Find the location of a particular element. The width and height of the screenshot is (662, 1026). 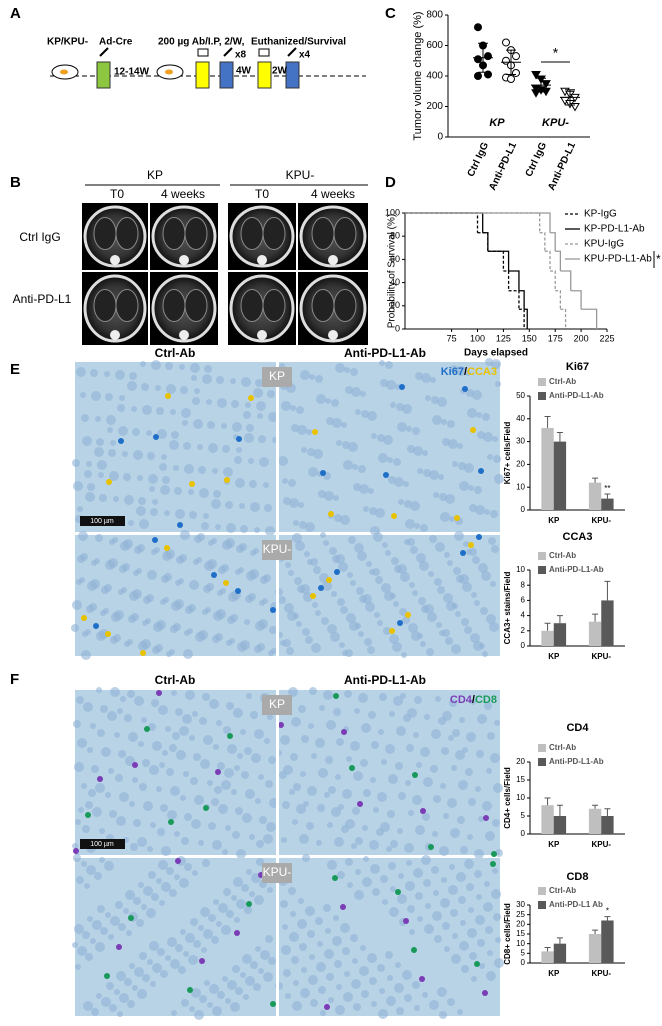

y-tick-label: 20 is located at coordinates (520, 761).